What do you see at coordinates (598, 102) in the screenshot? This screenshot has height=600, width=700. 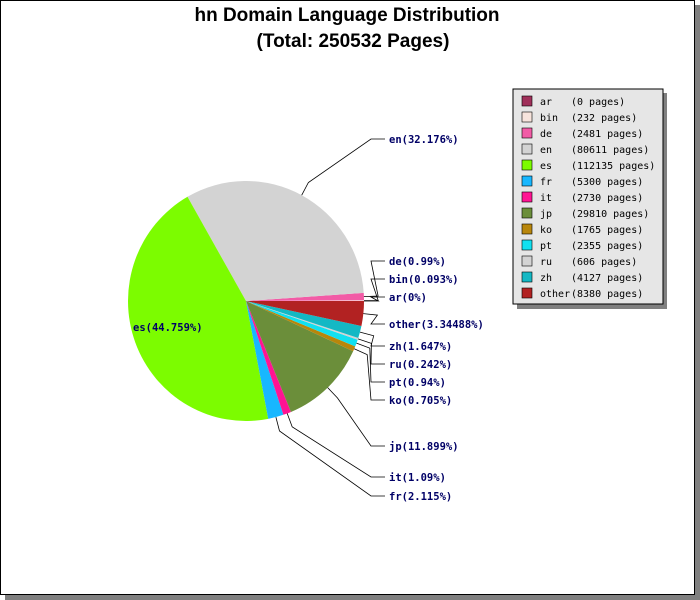 I see `legend-pages-ar: (0 pages)` at bounding box center [598, 102].